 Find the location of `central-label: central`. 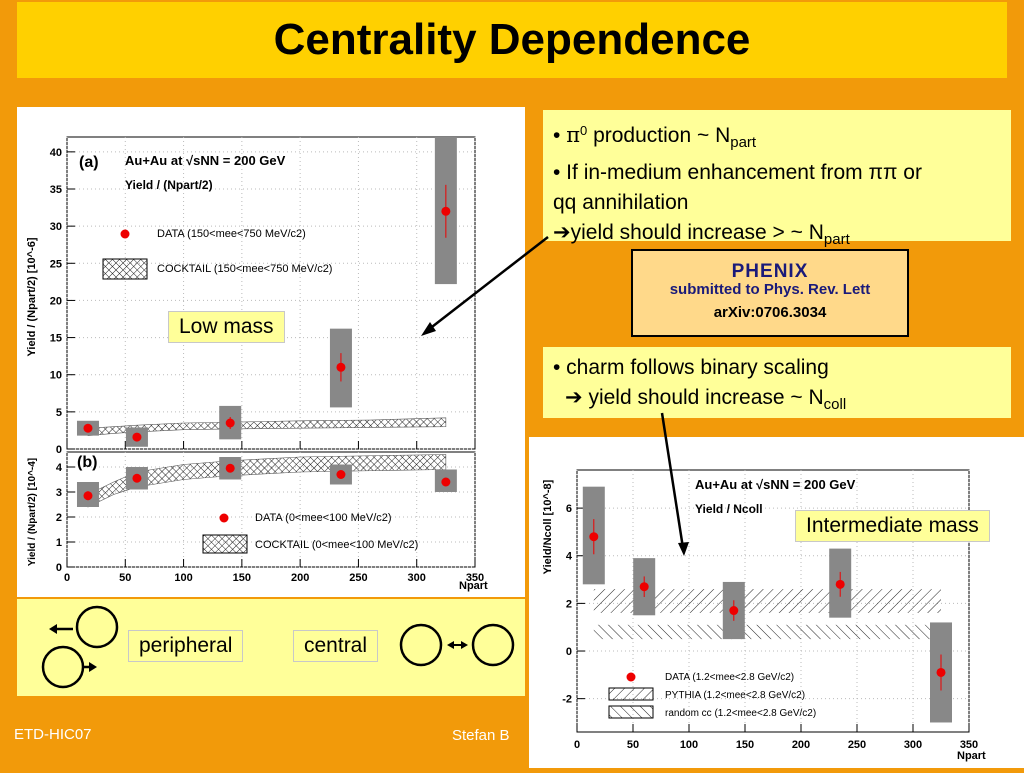

central-label: central is located at coordinates (336, 646).